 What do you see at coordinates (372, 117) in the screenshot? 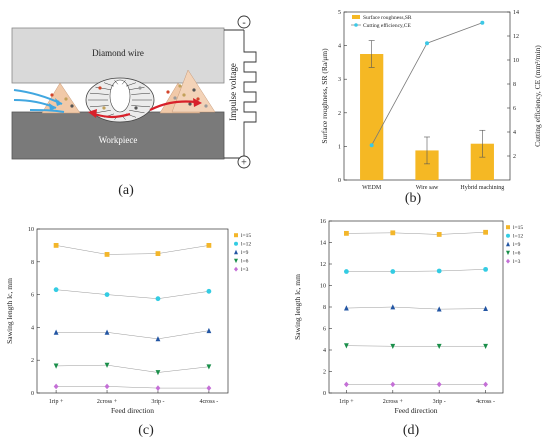
I see `bar` at bounding box center [372, 117].